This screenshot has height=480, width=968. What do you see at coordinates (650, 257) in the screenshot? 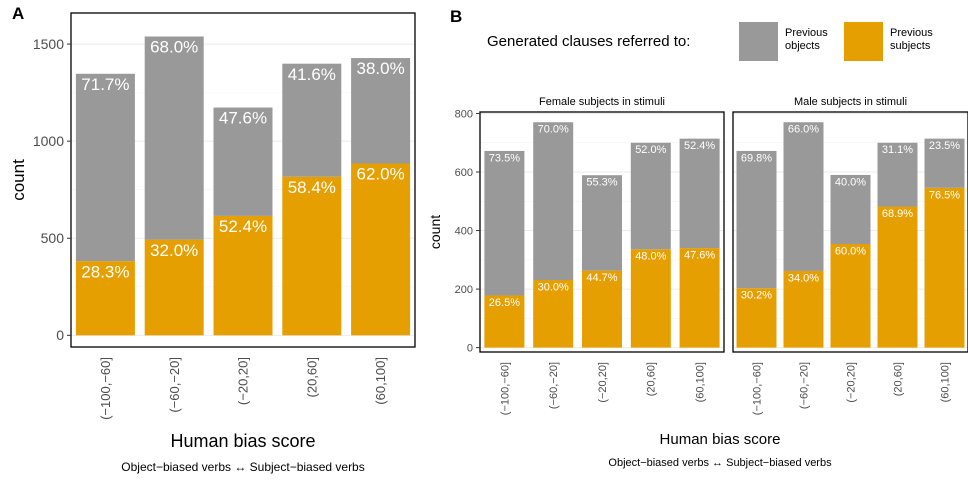
I see `panel-b-facet-female-data-label-subjects: 48.0%` at bounding box center [650, 257].